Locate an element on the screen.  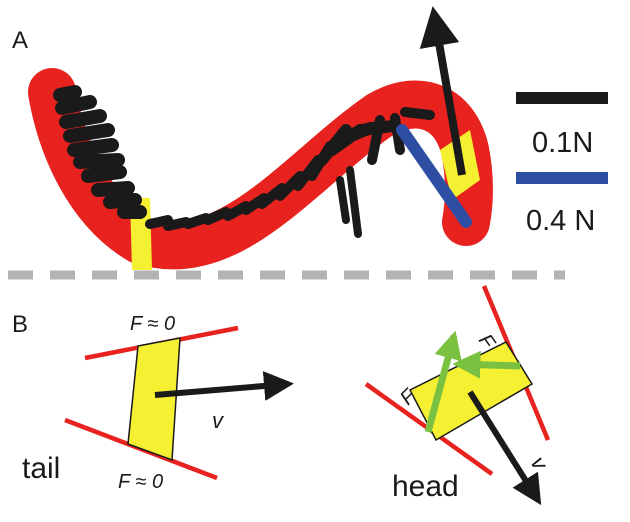
head-force-blue is located at coordinates (434, 176).